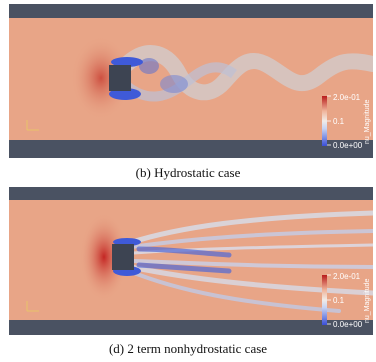 The height and width of the screenshot is (362, 376). What do you see at coordinates (127, 62) in the screenshot?
I see `separation-layer-top` at bounding box center [127, 62].